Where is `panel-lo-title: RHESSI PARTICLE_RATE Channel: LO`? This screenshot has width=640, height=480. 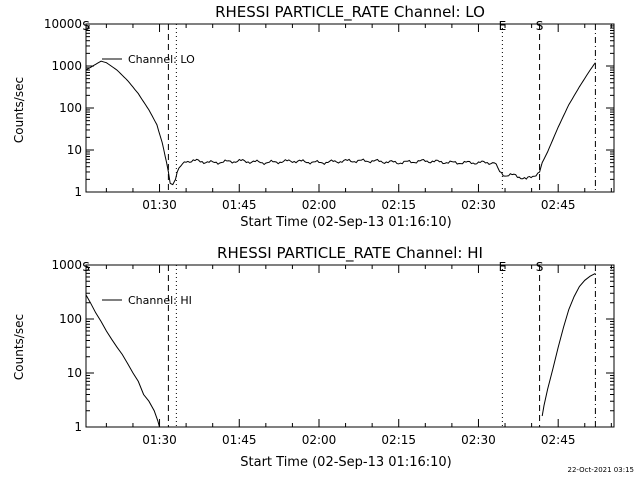
panel-lo-title: RHESSI PARTICLE_RATE Channel: LO is located at coordinates (350, 12).